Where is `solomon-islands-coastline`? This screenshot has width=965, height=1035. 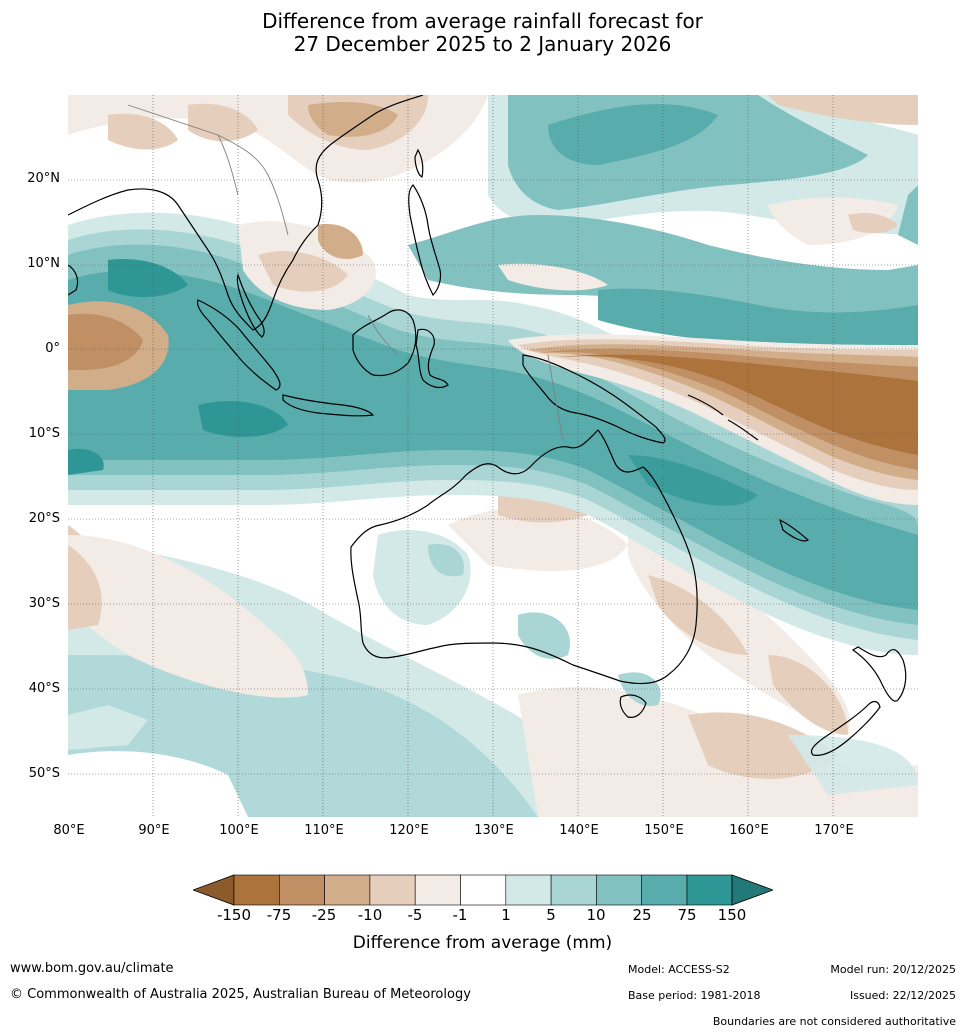
solomon-islands-coastline is located at coordinates (723, 417).